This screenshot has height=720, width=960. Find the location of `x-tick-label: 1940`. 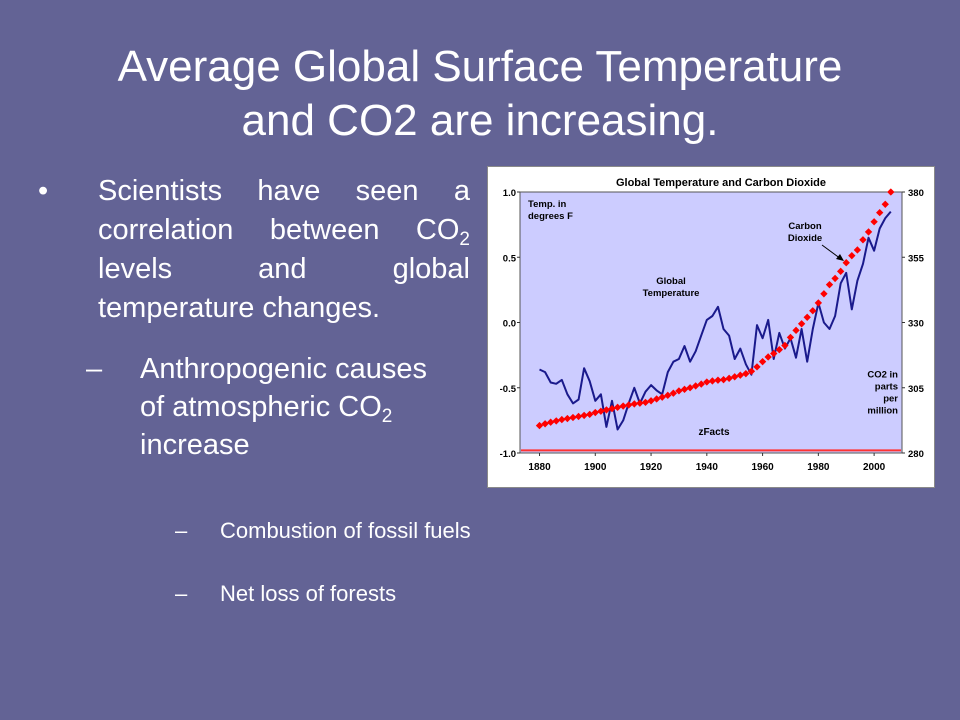

x-tick-label: 1940 is located at coordinates (707, 467).